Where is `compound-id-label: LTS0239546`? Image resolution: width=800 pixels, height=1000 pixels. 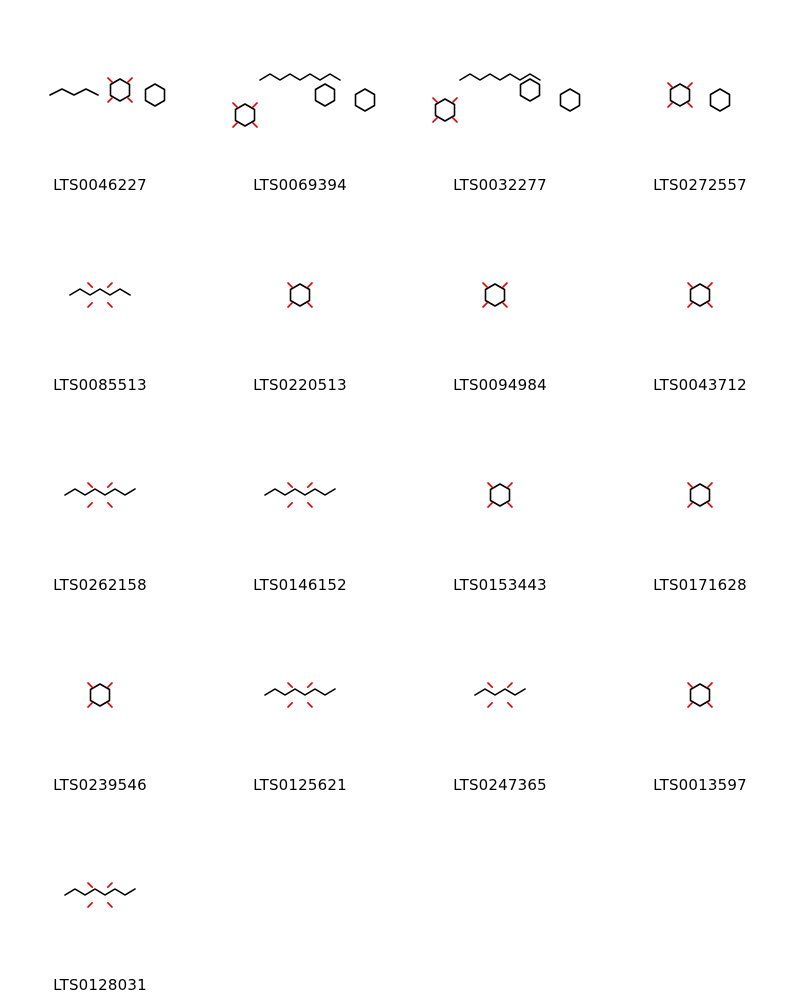 compound-id-label: LTS0239546 is located at coordinates (100, 785).